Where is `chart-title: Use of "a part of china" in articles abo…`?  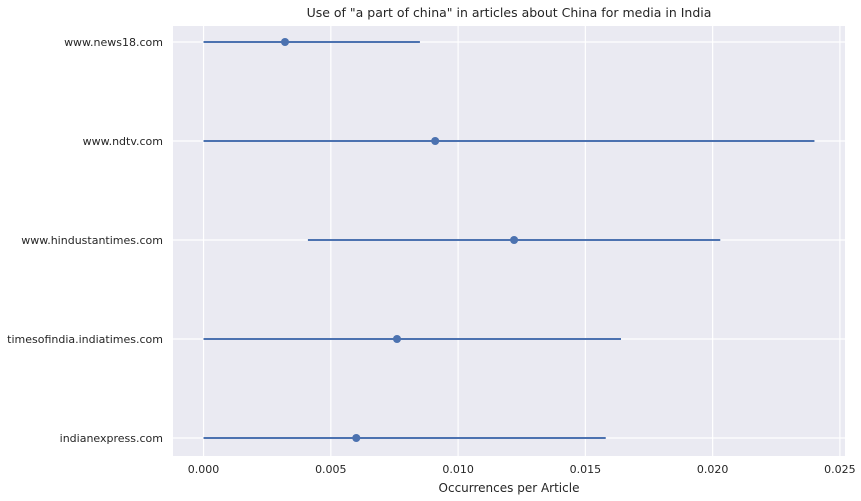
chart-title: Use of "a part of china" in articles abo… is located at coordinates (509, 12).